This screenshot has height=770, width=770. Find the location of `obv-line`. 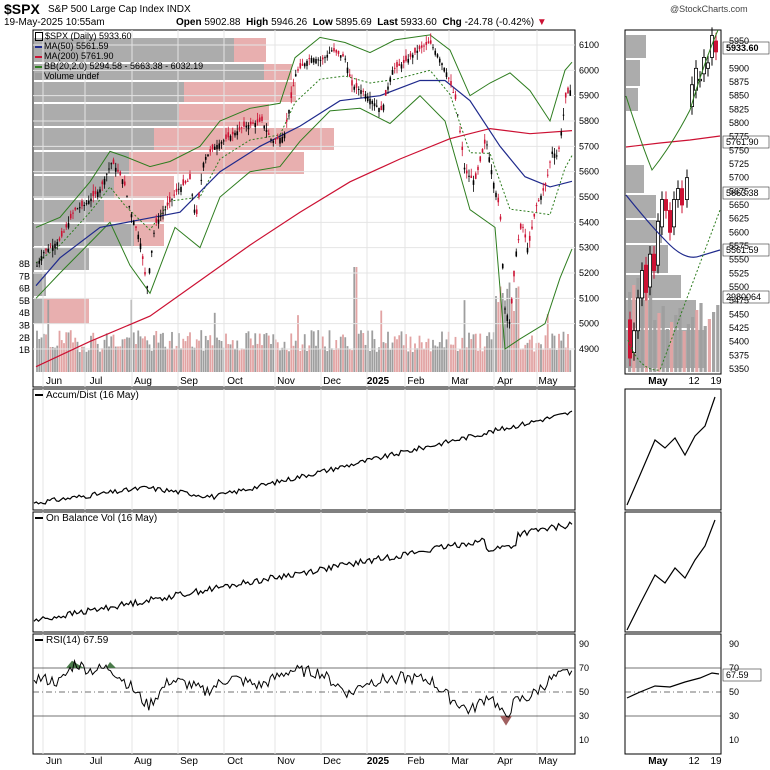

obv-line is located at coordinates (303, 572).